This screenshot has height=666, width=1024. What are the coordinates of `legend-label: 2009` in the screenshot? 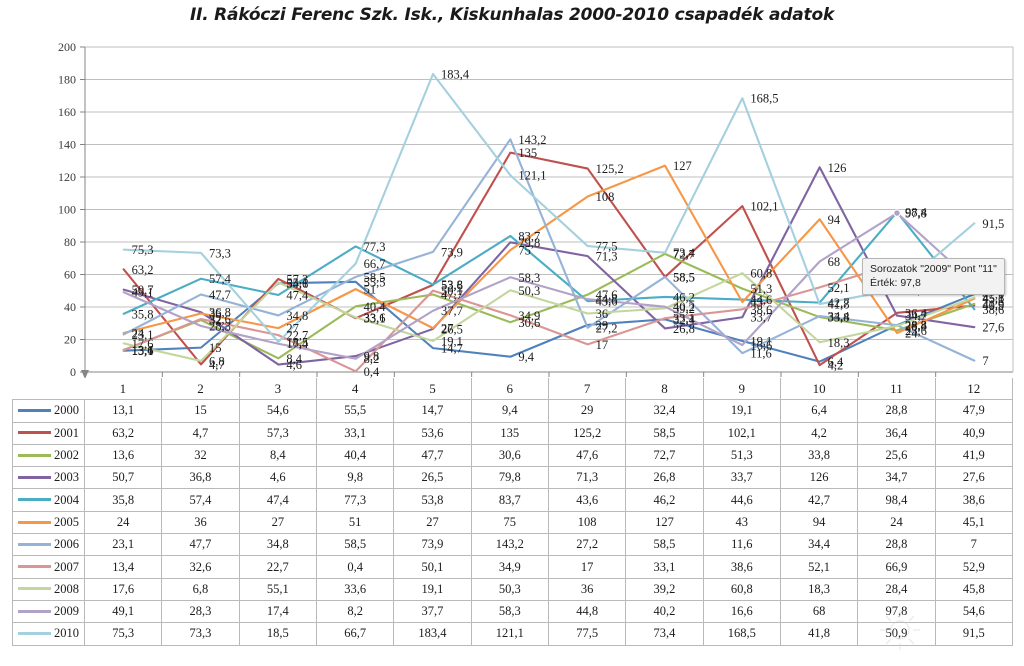 It's located at (66, 611).